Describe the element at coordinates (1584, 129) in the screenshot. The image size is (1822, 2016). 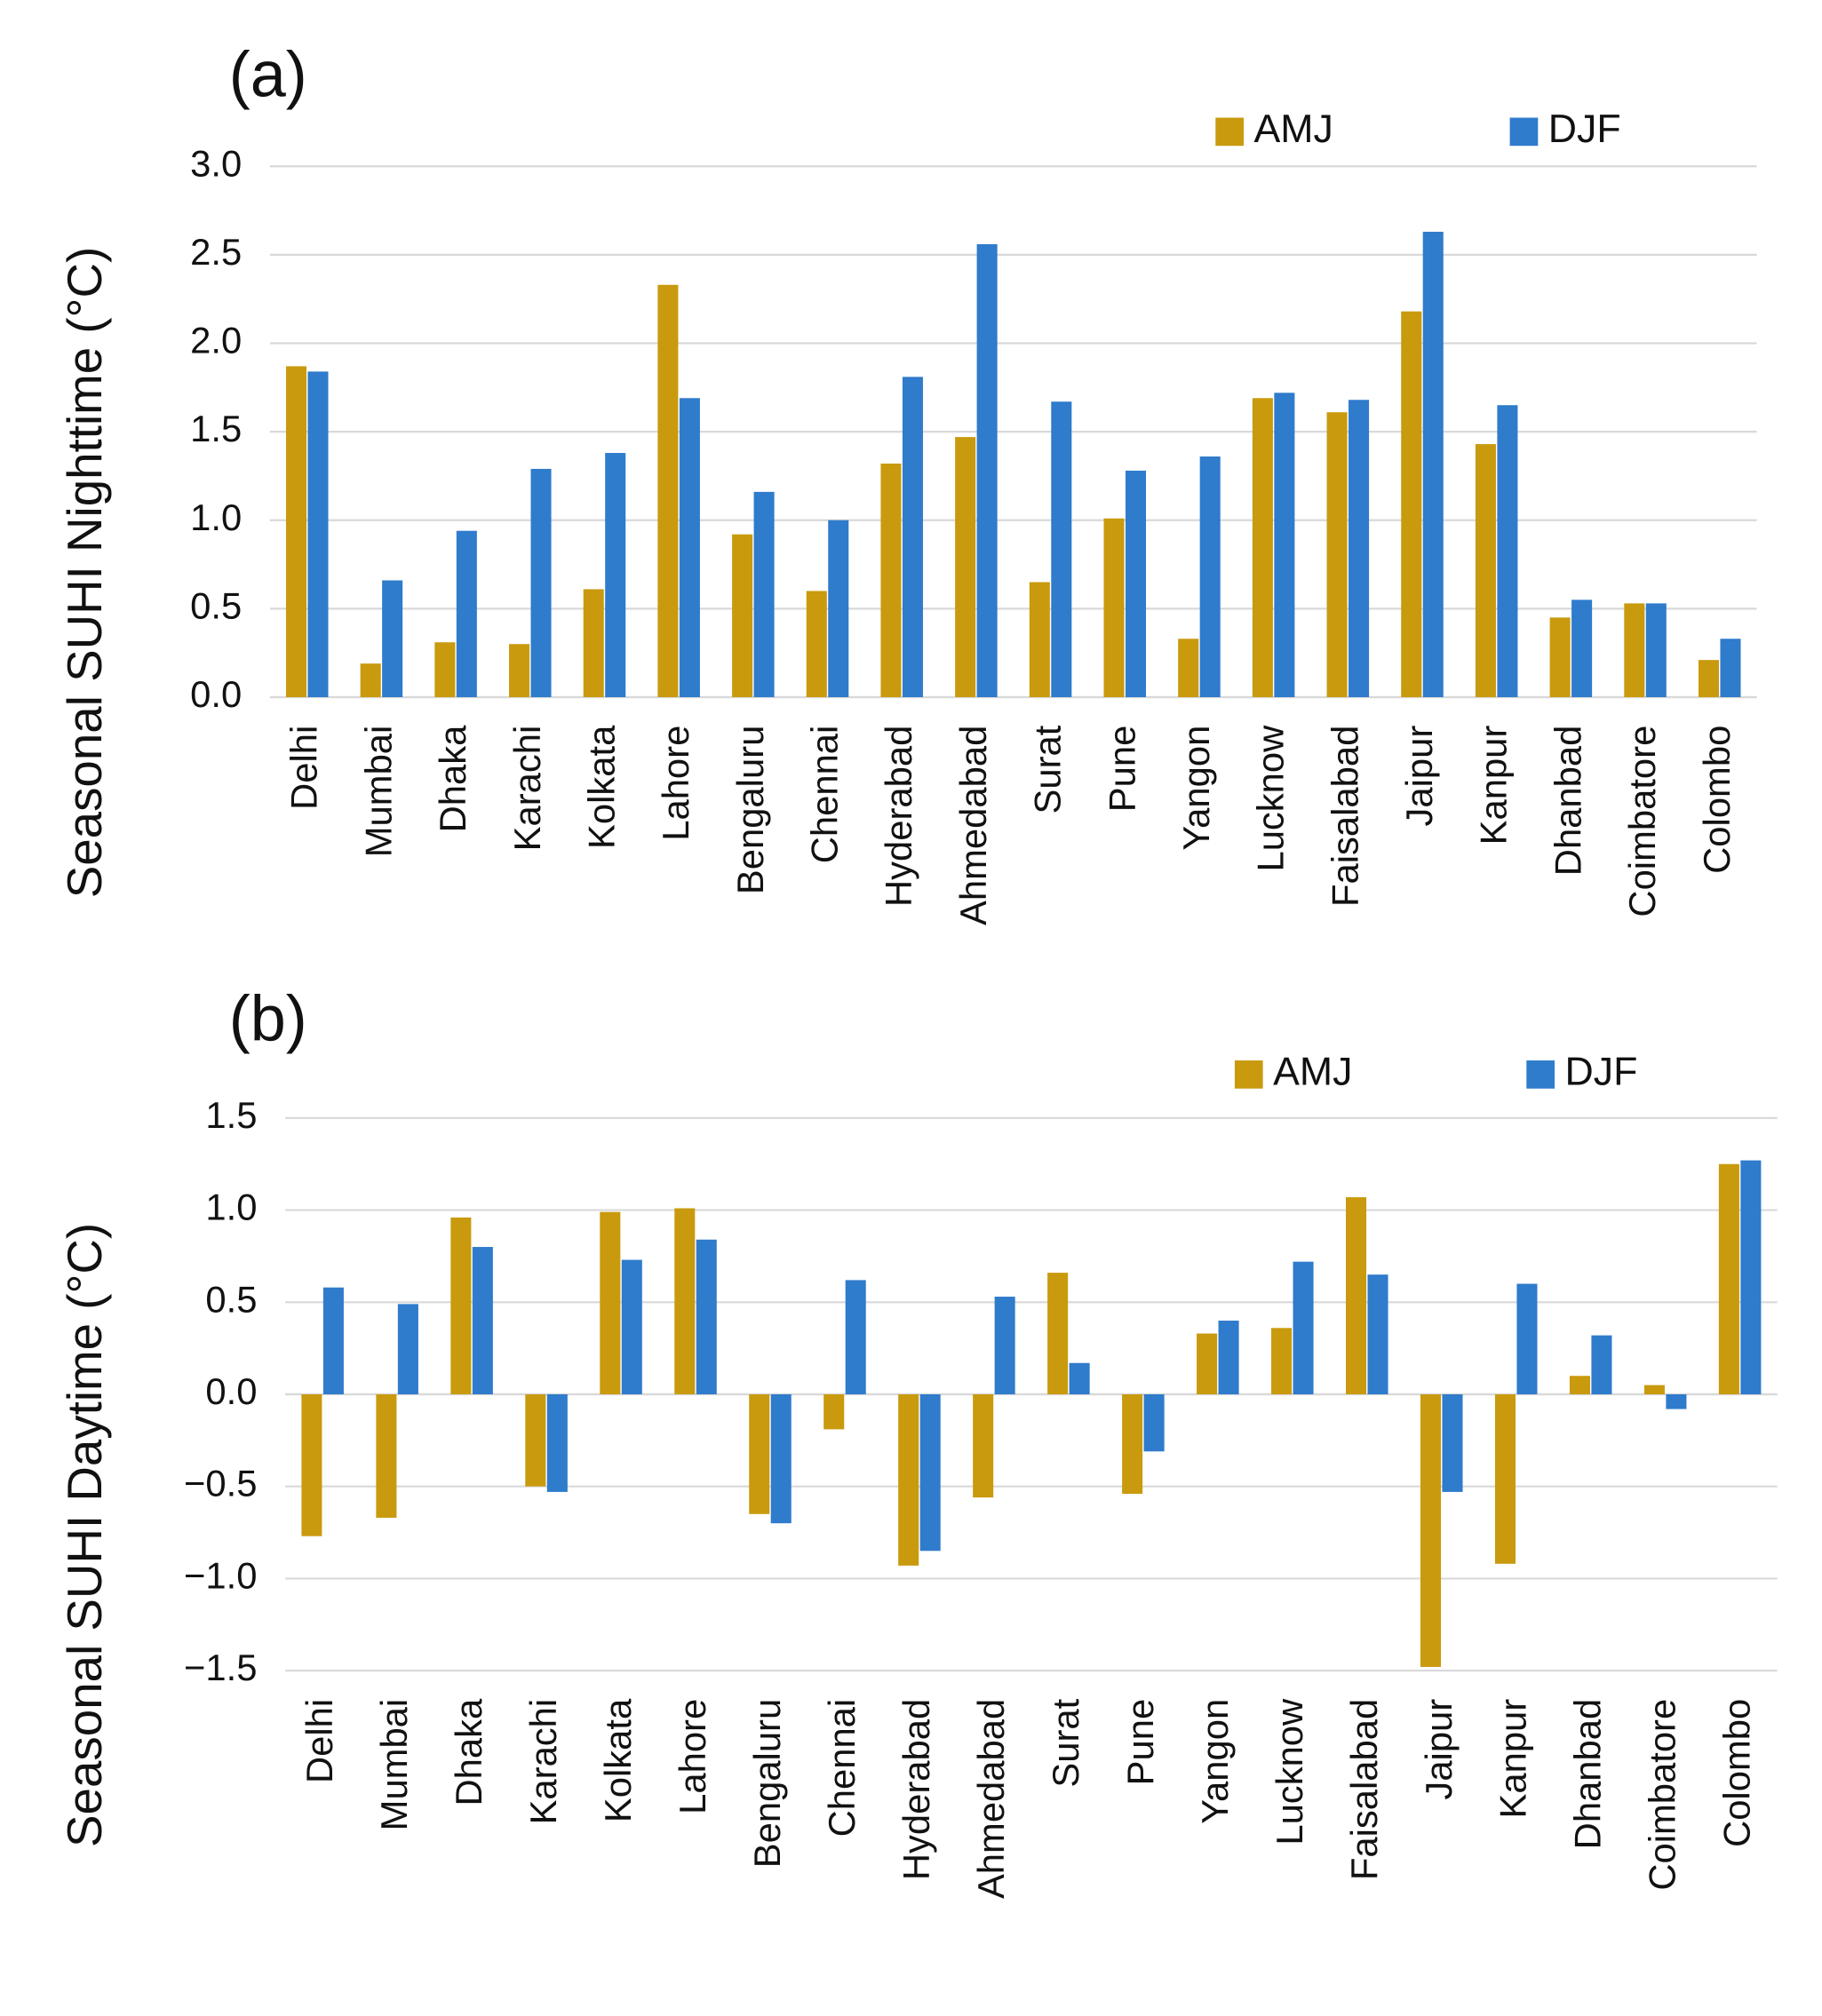
I see `legend-label: DJF` at that location.